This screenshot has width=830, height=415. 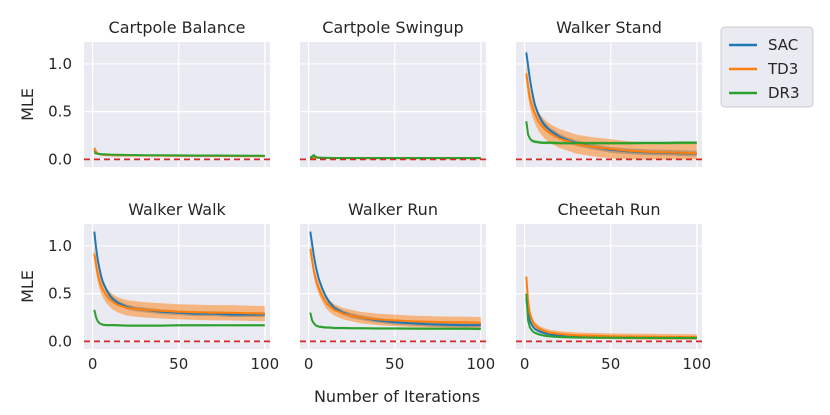 What do you see at coordinates (27, 195) in the screenshot?
I see `y-axis-labels: MLE MLE` at bounding box center [27, 195].